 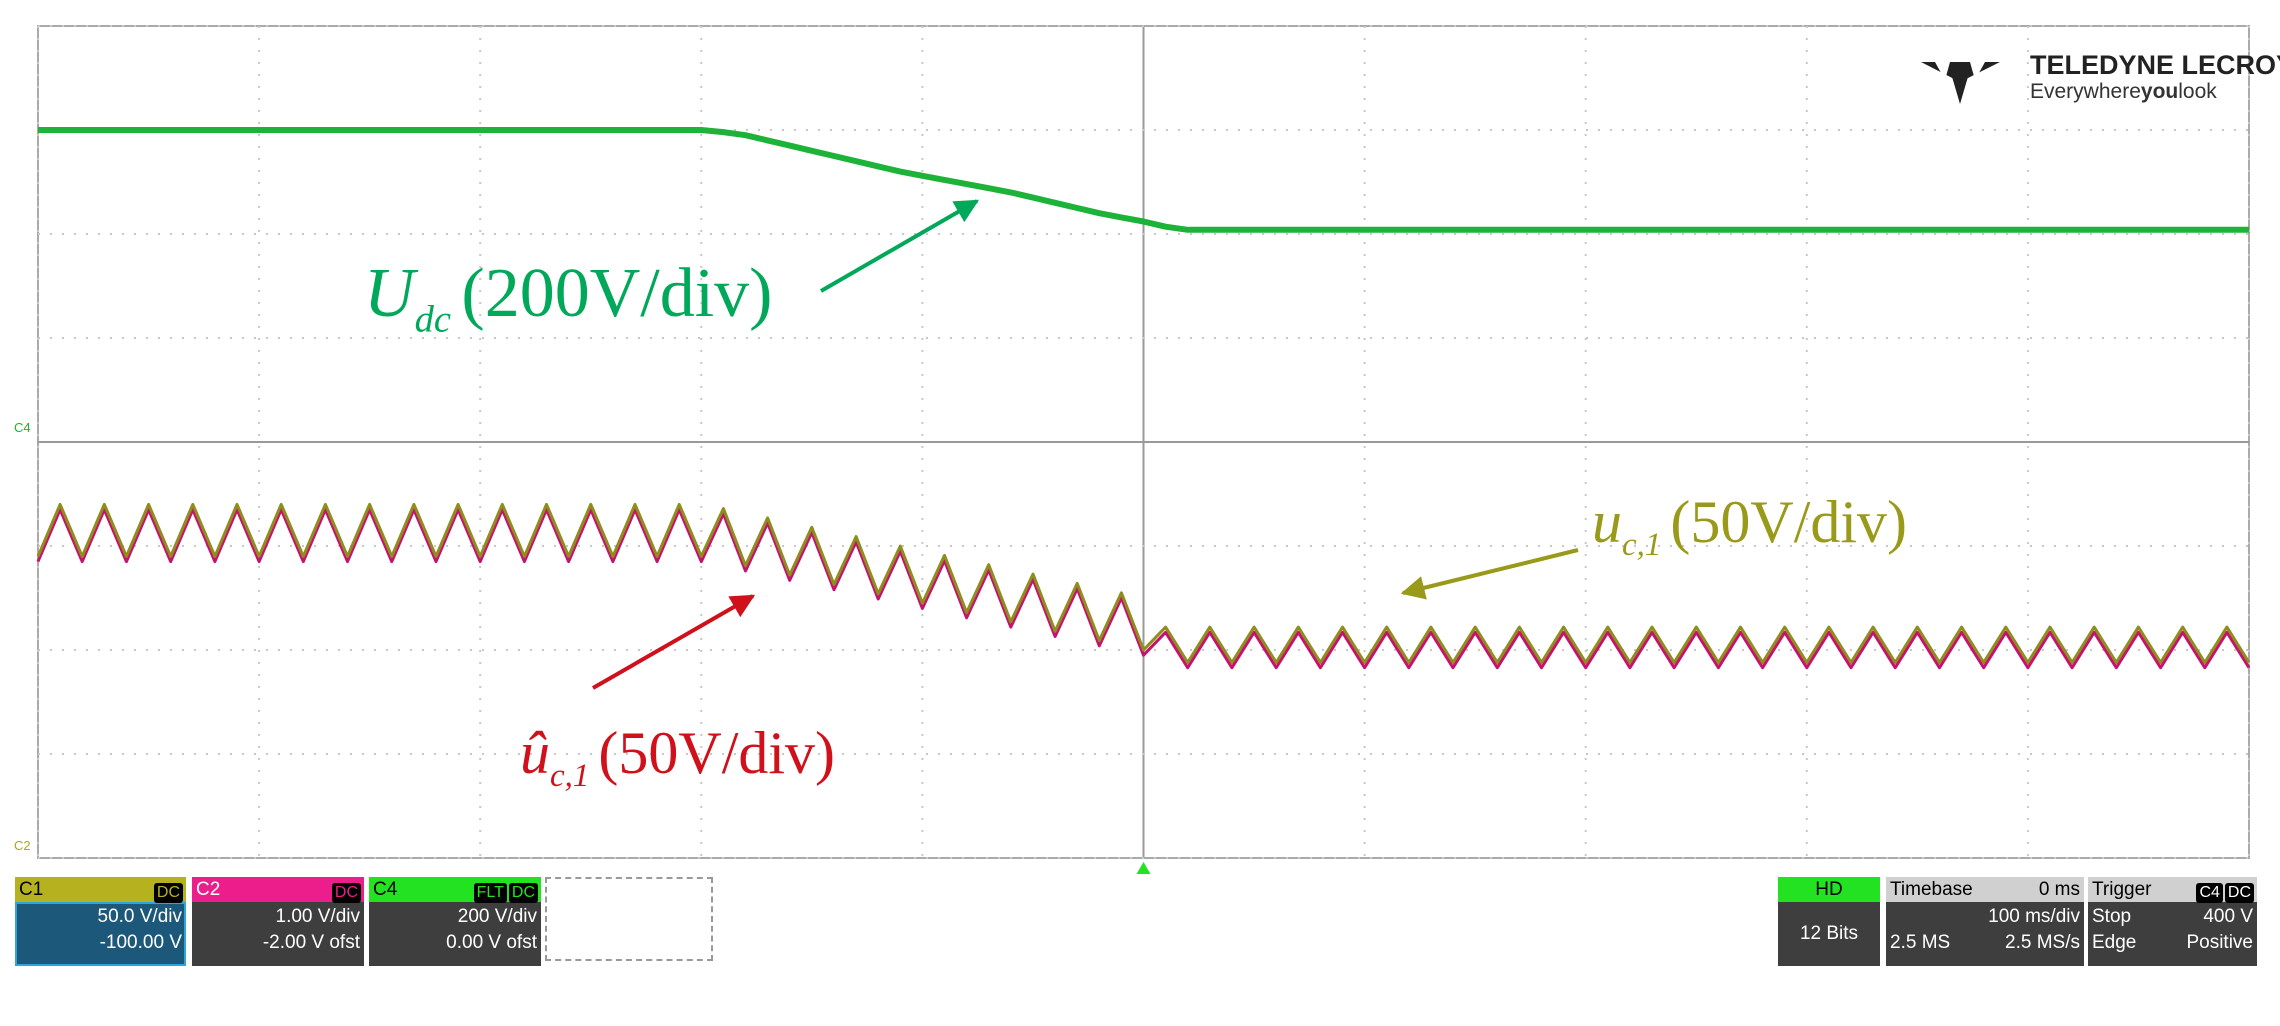 I want to click on annotation-text: (200V/div), so click(x=616, y=293).